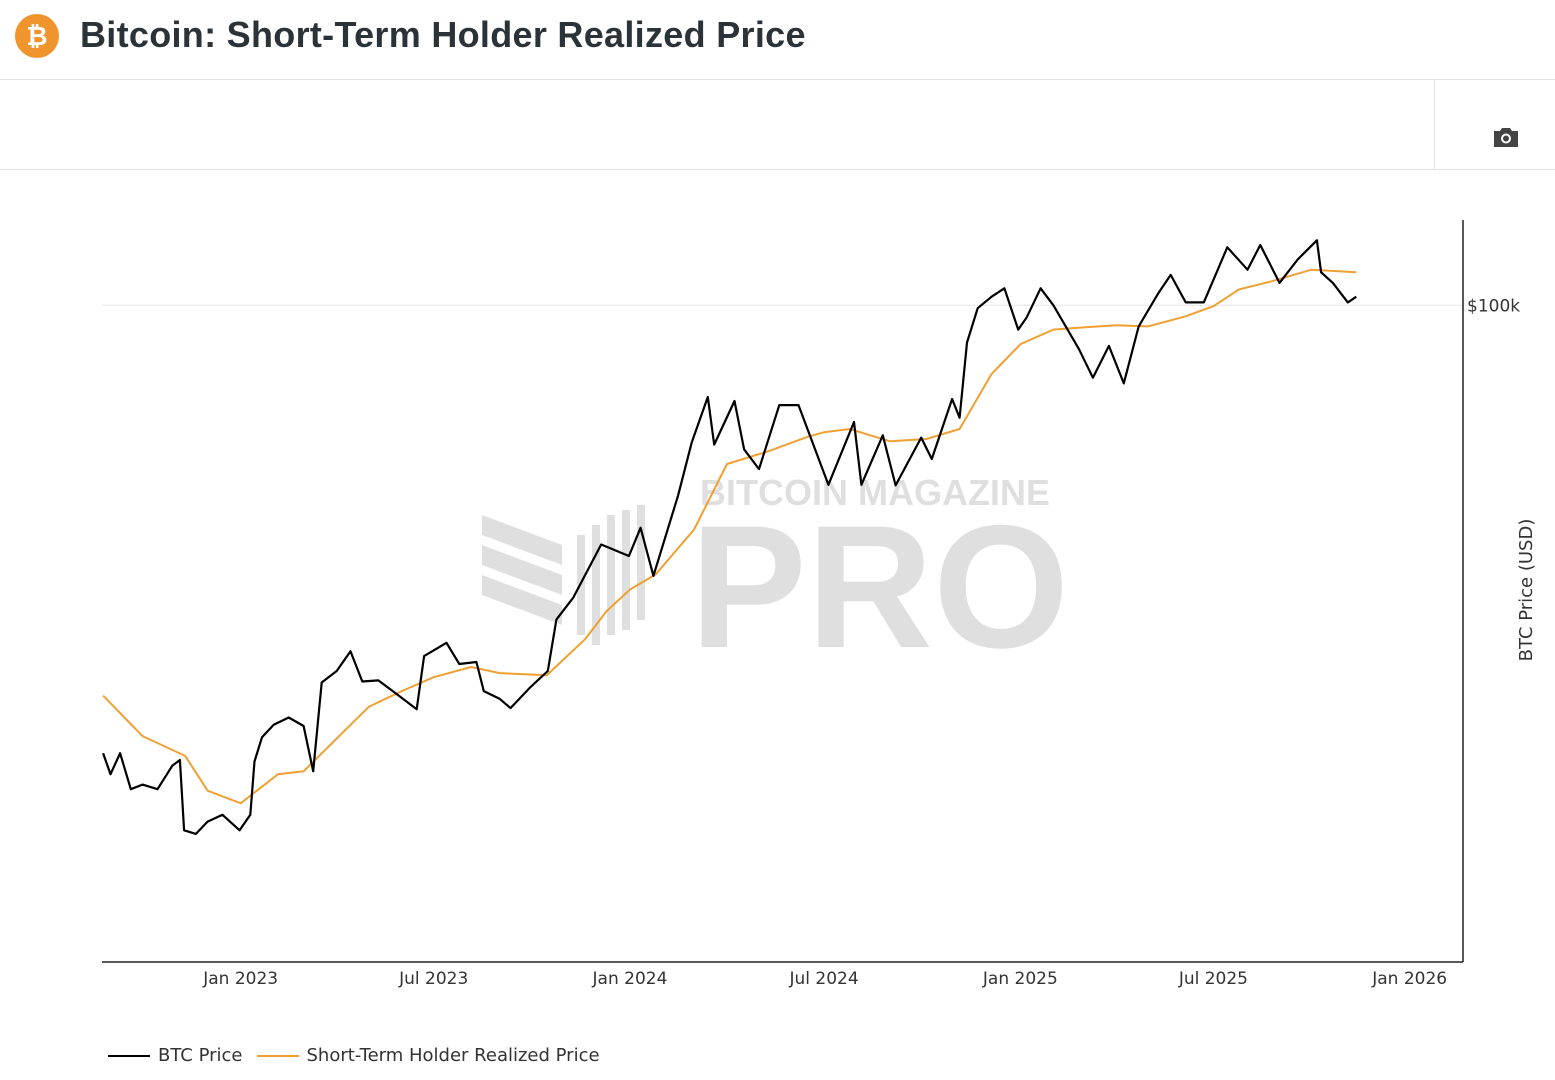 The width and height of the screenshot is (1555, 1080). I want to click on watermark: BITCOIN MAGAZINE PRO, so click(775, 578).